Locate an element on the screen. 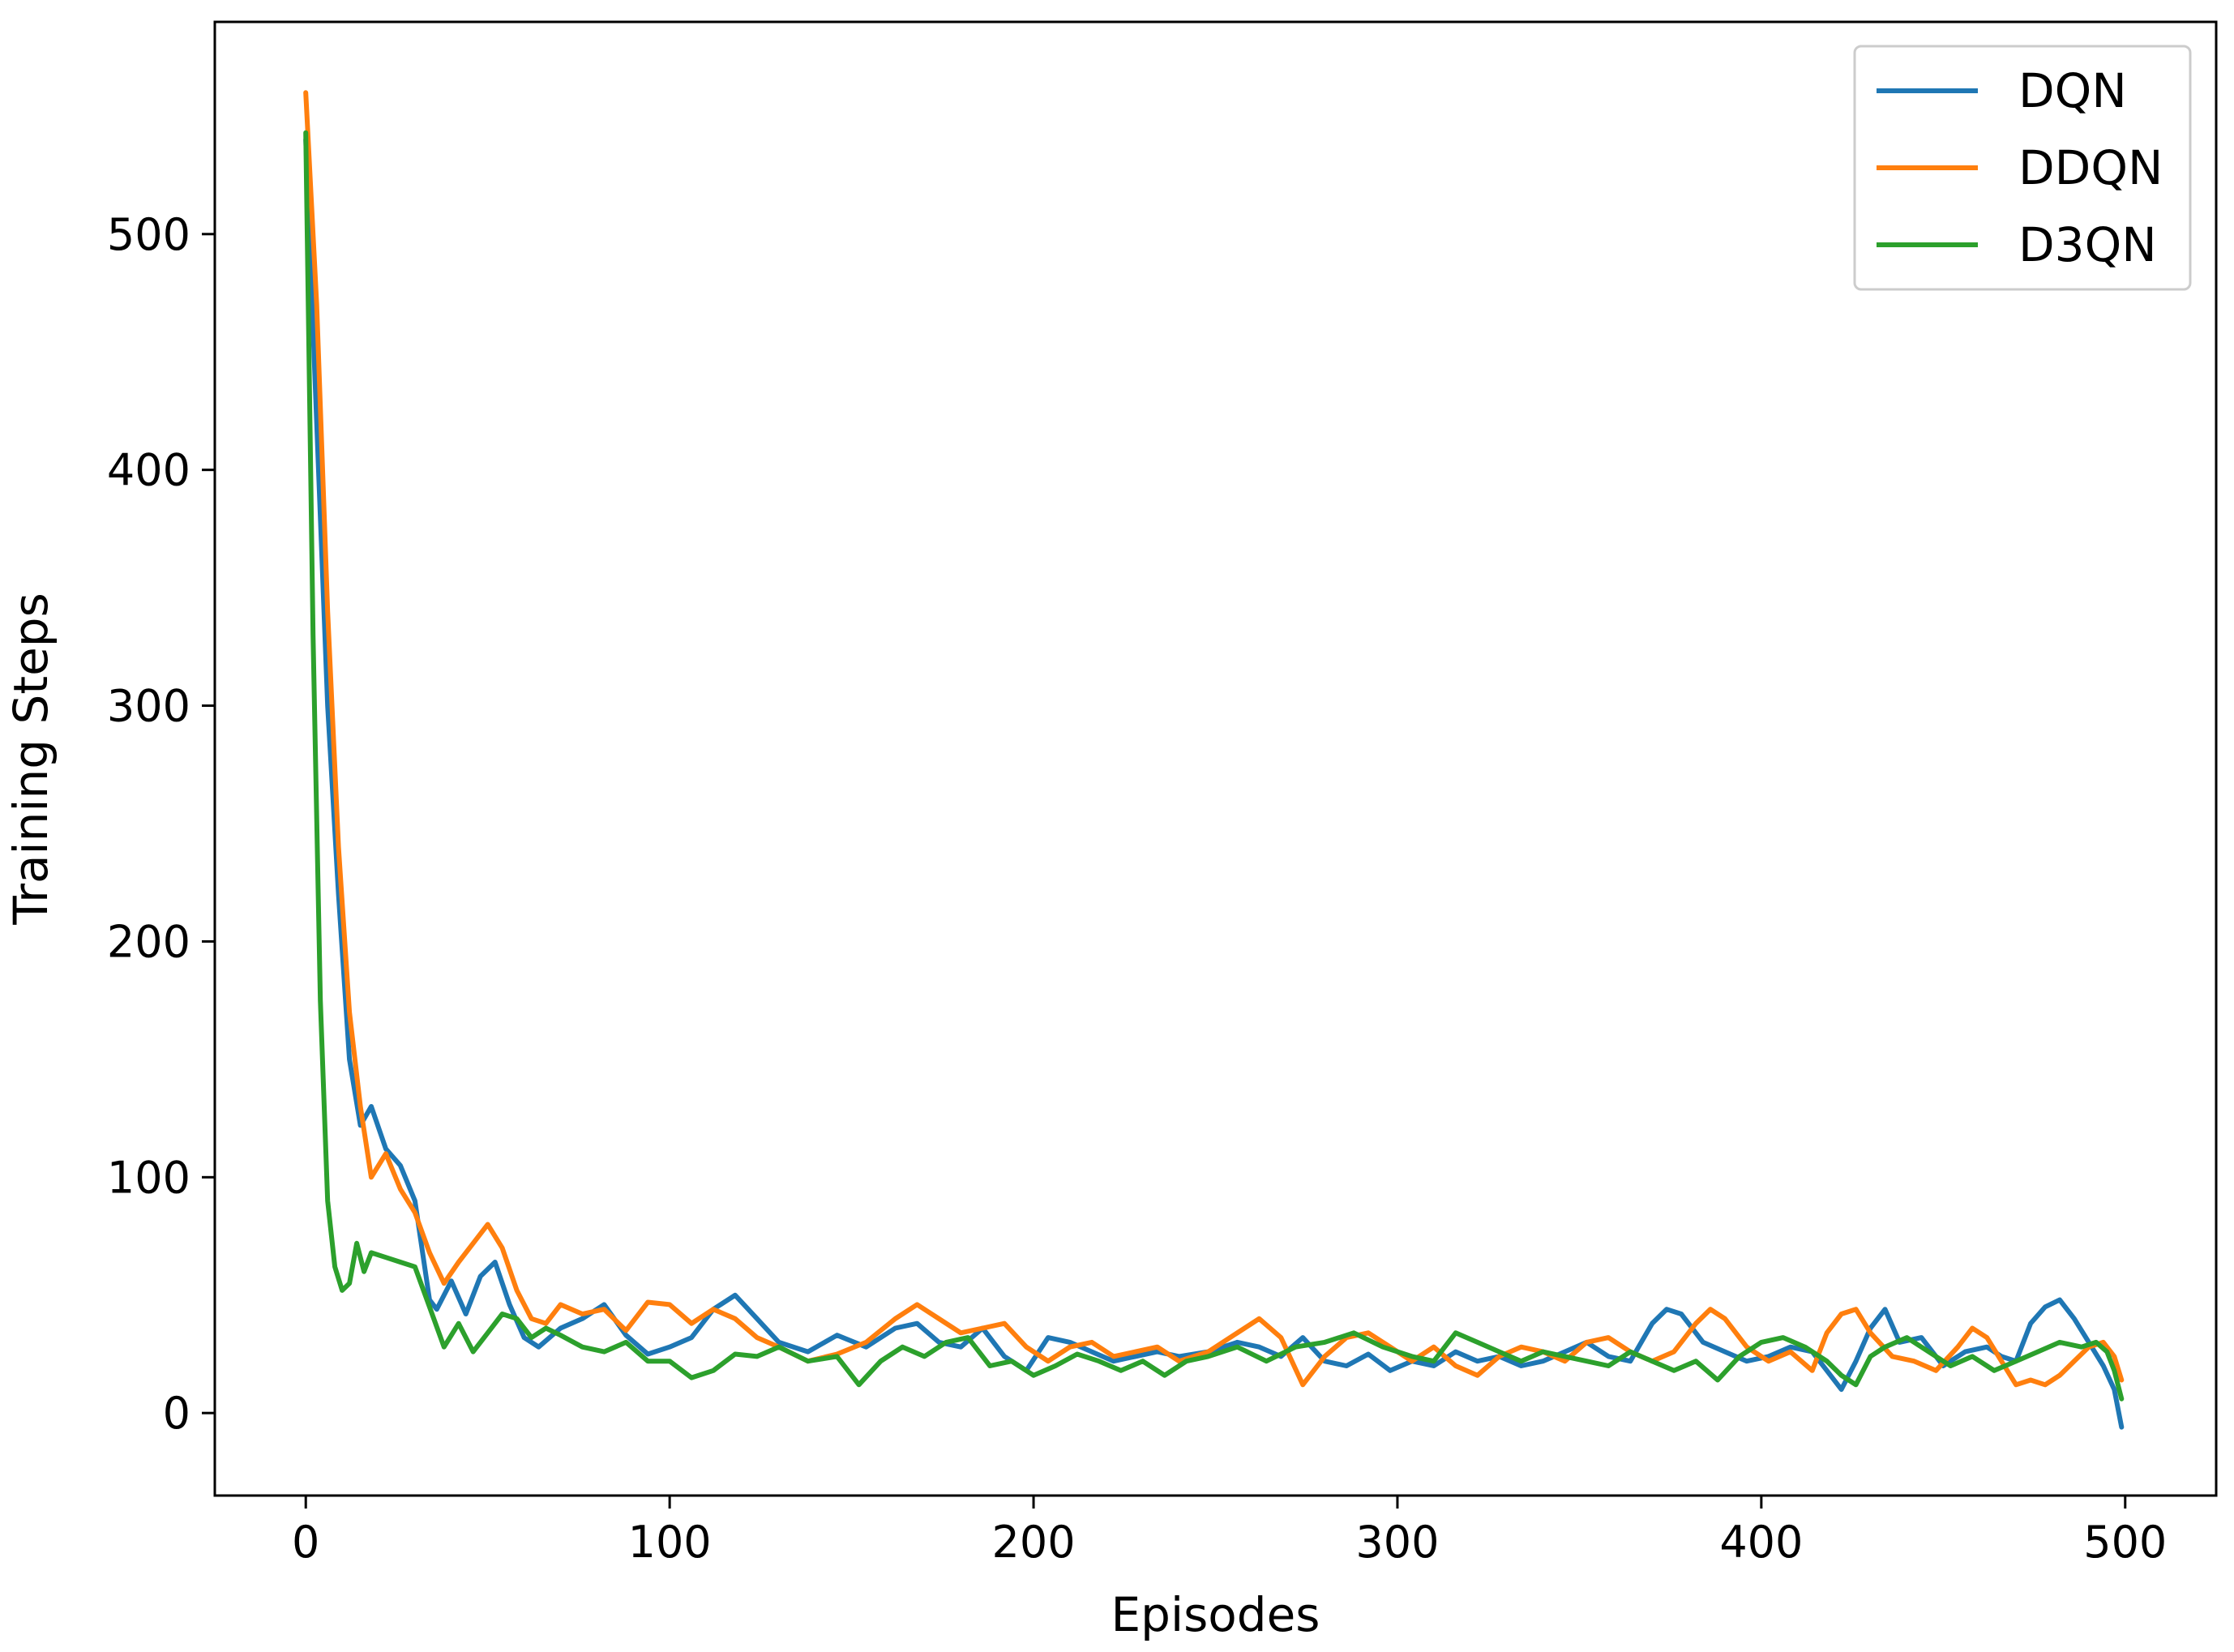 This screenshot has height=1652, width=2234. x-tick-label: 300 is located at coordinates (1397, 1543).